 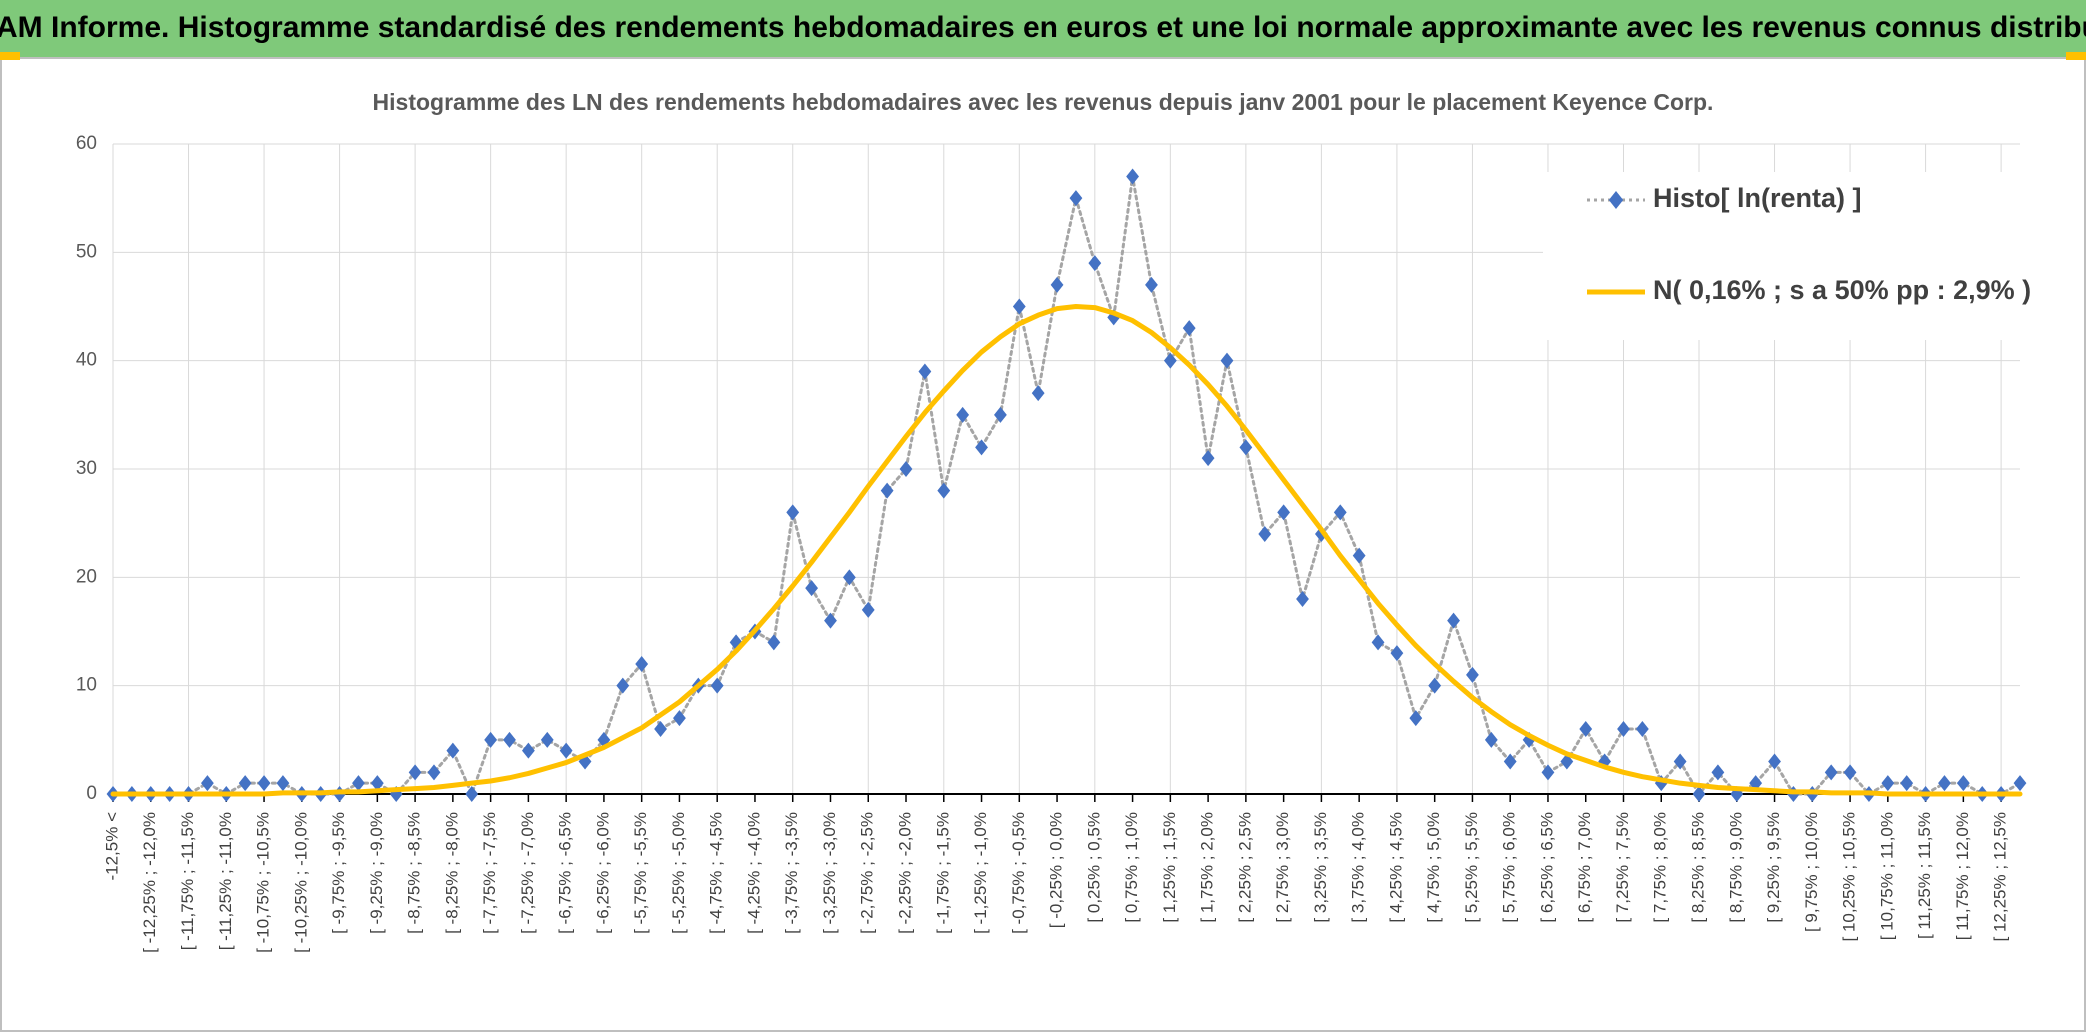 I want to click on x-tick-label: [ 12,25% ; 12,5%, so click(x=2000, y=876).